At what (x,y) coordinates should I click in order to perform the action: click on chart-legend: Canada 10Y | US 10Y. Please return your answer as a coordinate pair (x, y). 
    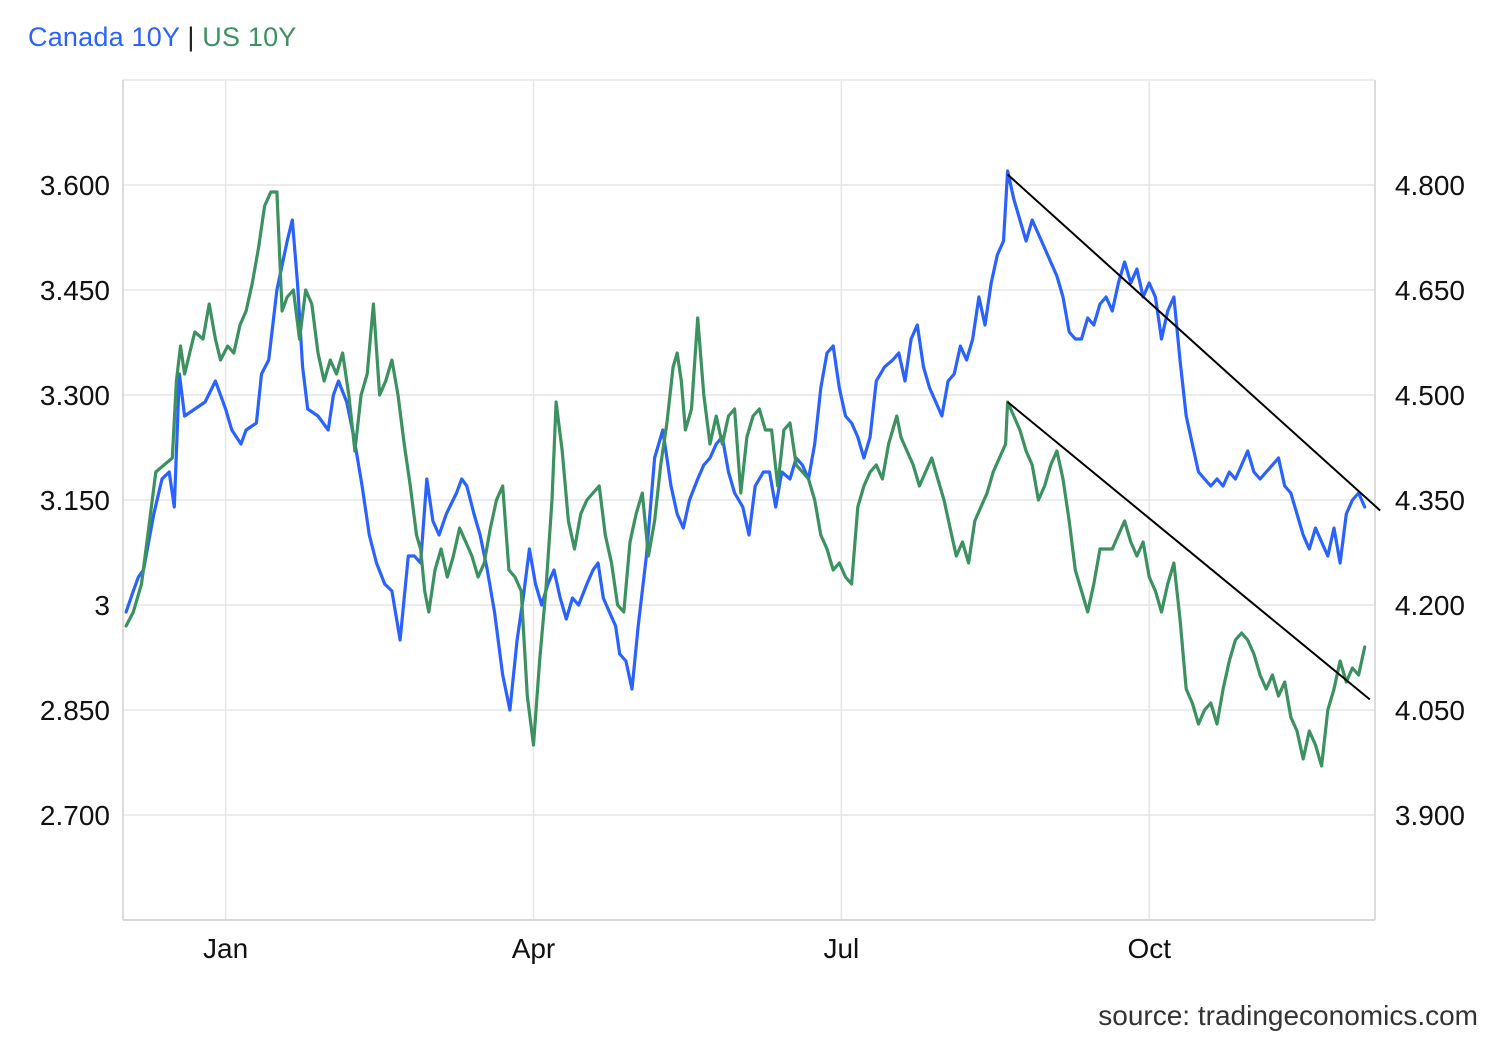
    Looking at the image, I should click on (162, 37).